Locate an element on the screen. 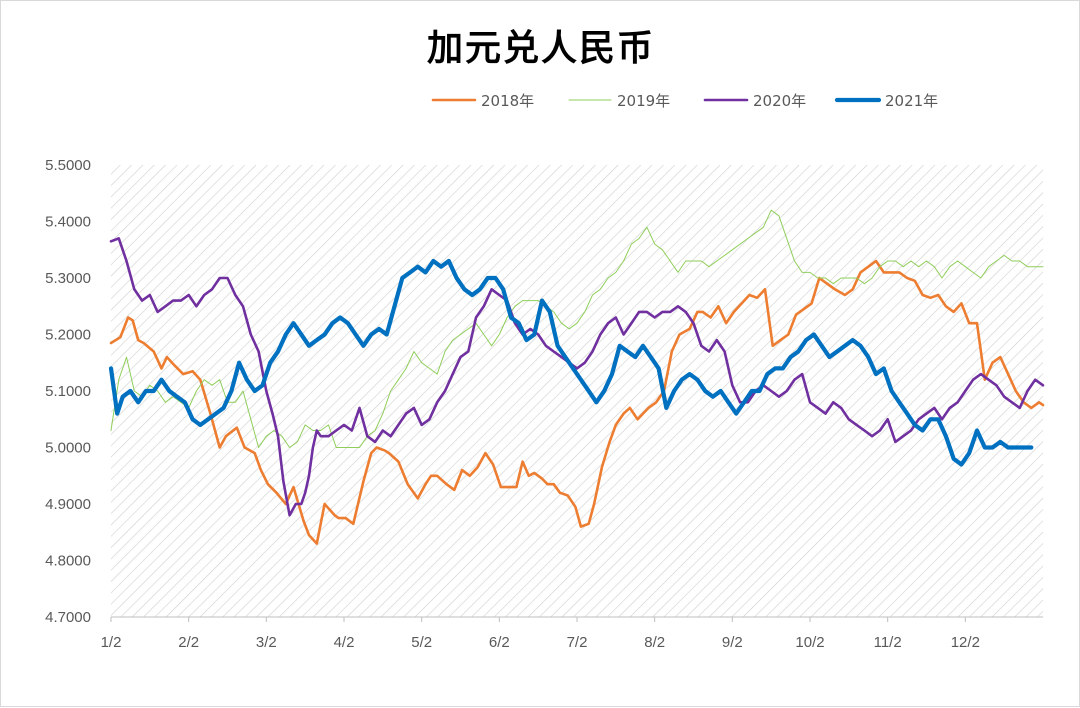 The width and height of the screenshot is (1080, 708). x-tick-label: 2/2 is located at coordinates (188, 642).